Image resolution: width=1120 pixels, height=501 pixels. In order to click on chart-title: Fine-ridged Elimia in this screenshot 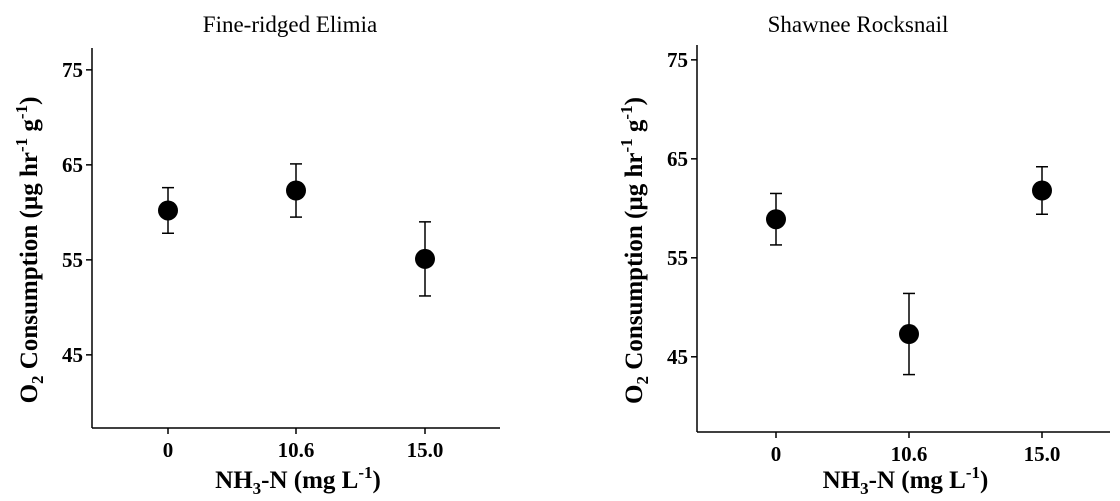, I will do `click(290, 24)`.